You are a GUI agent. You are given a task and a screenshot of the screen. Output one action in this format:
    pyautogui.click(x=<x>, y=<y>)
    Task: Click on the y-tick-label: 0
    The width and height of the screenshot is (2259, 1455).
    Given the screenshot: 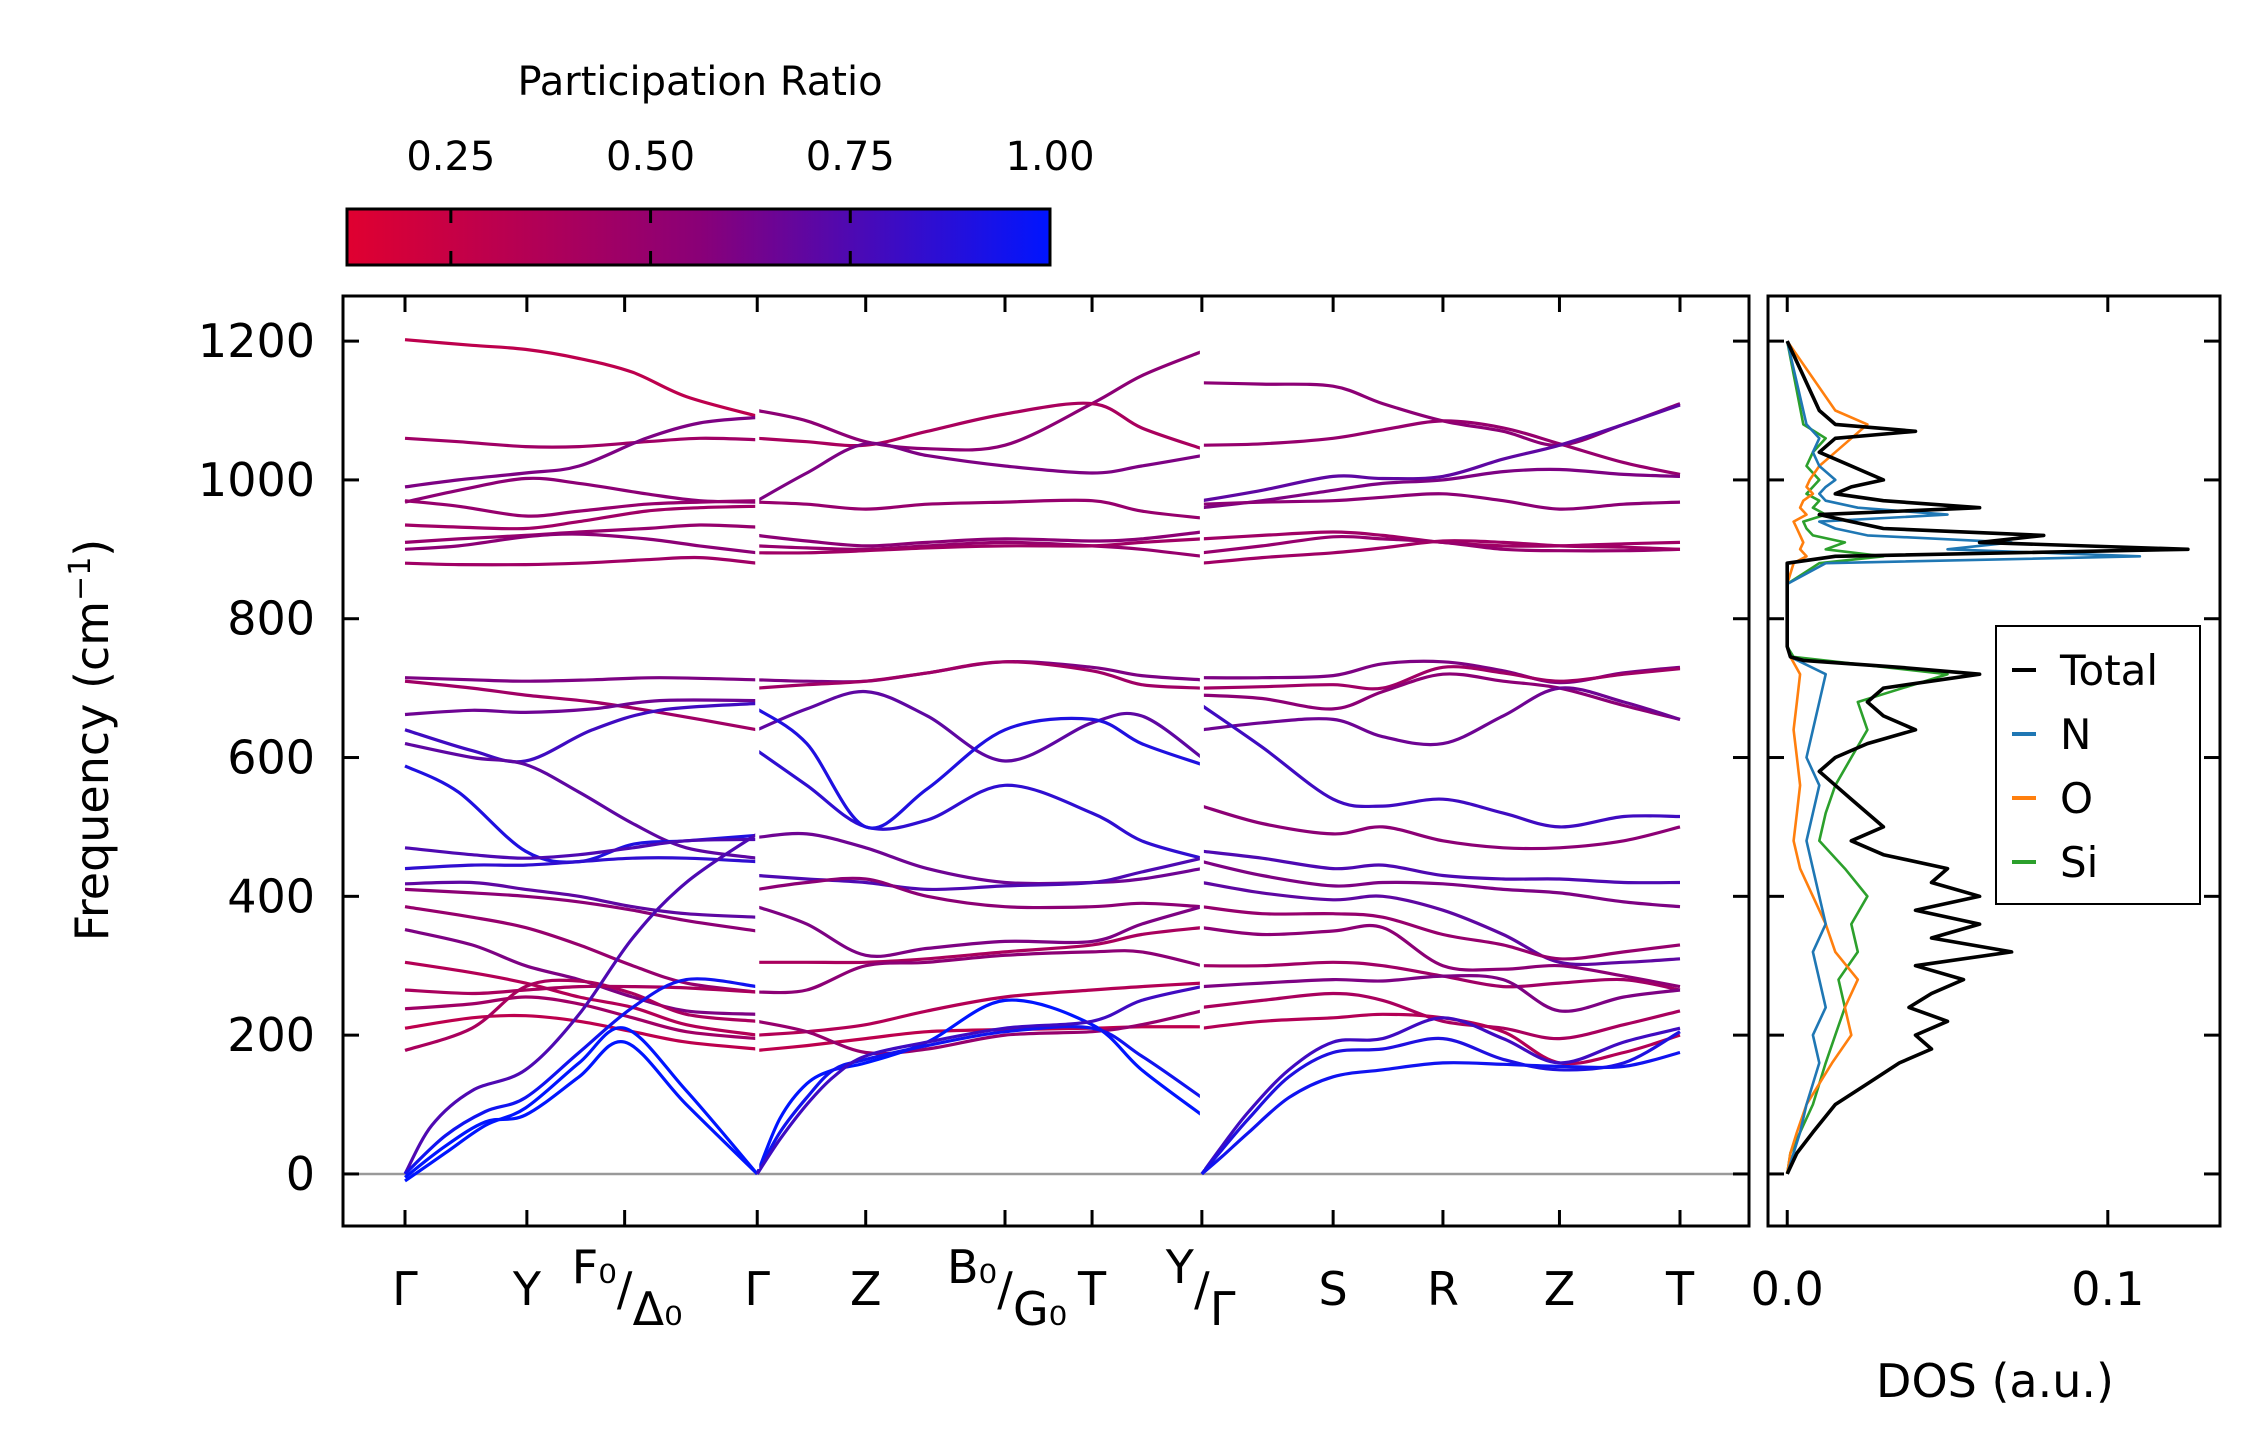 What is the action you would take?
    pyautogui.click(x=300, y=1174)
    